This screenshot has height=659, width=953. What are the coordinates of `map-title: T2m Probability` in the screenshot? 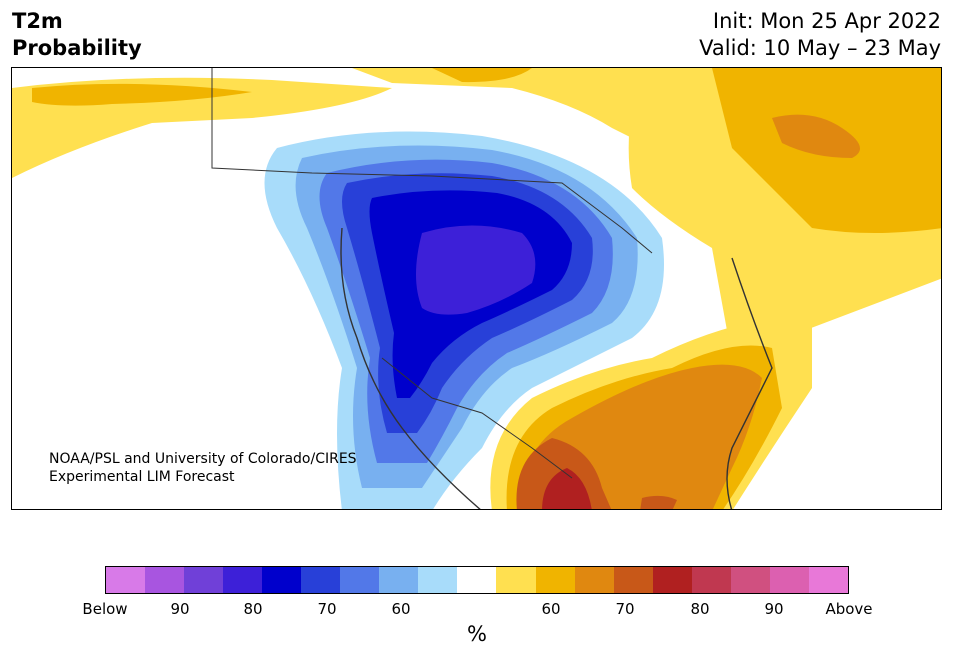 It's located at (77, 35).